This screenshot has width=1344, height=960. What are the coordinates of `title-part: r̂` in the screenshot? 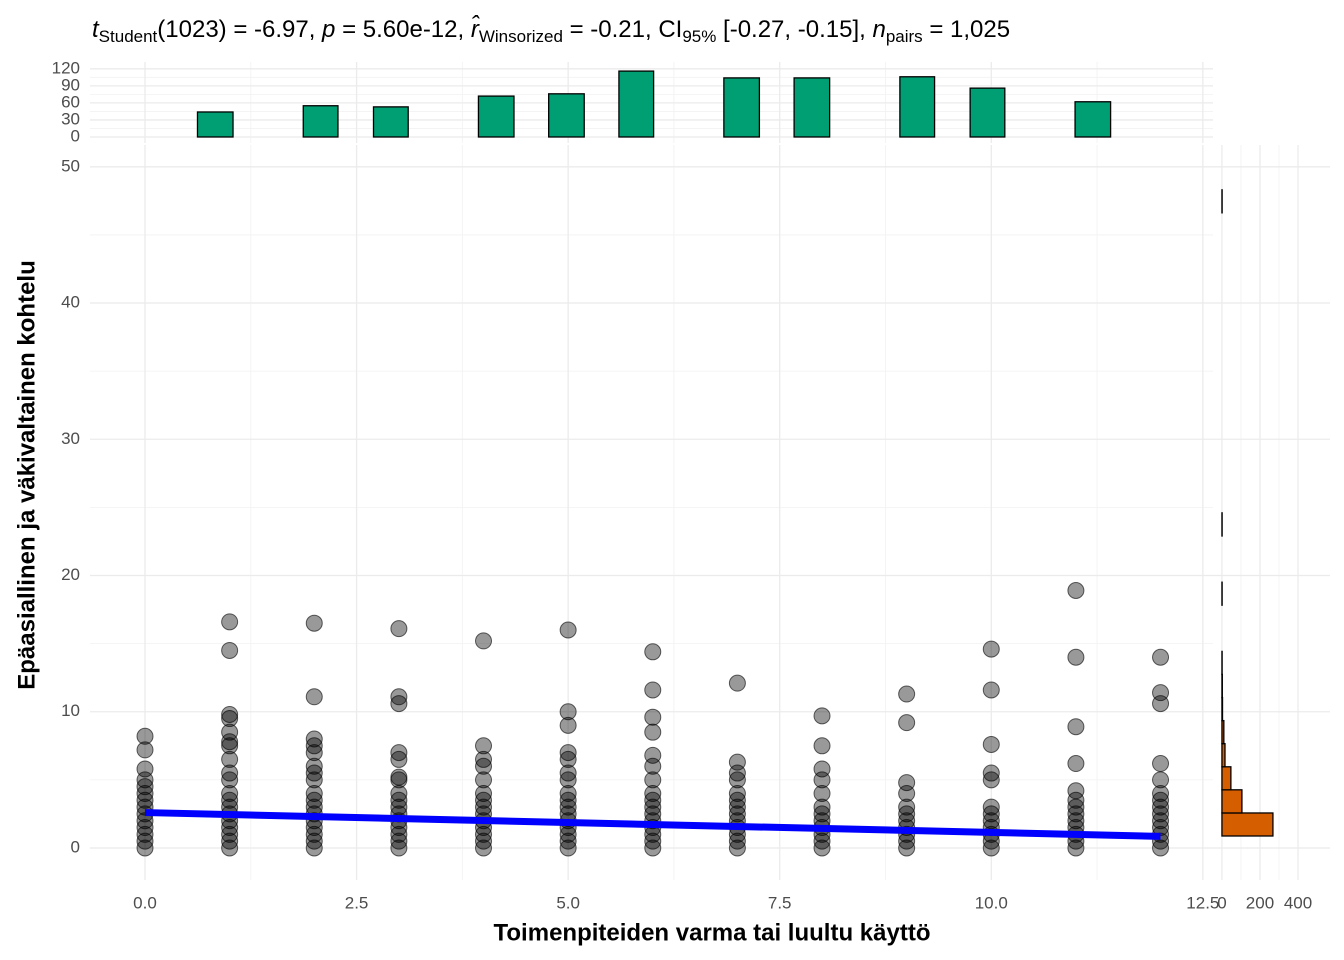 It's located at (475, 29).